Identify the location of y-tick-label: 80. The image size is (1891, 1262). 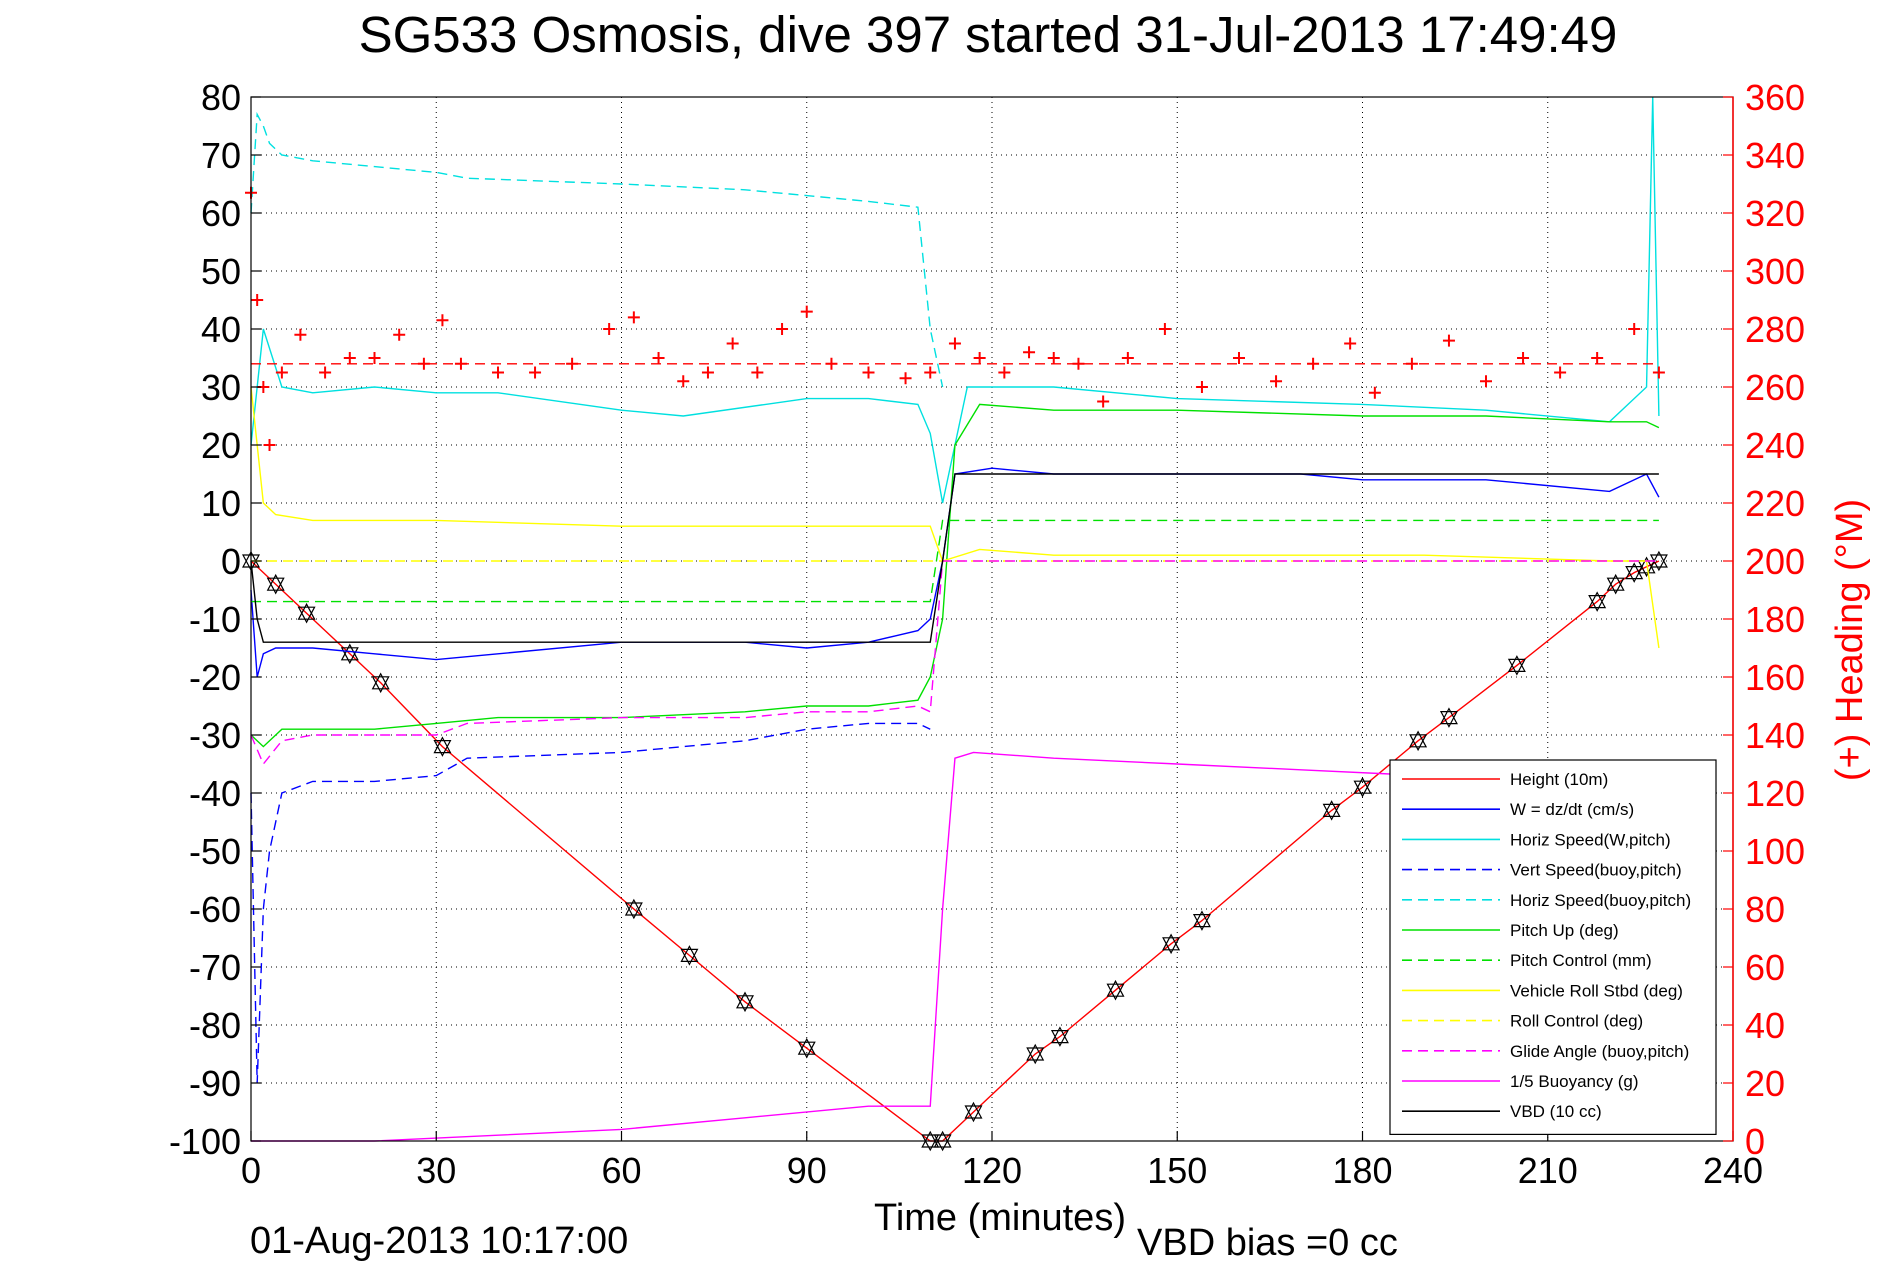
(221, 97).